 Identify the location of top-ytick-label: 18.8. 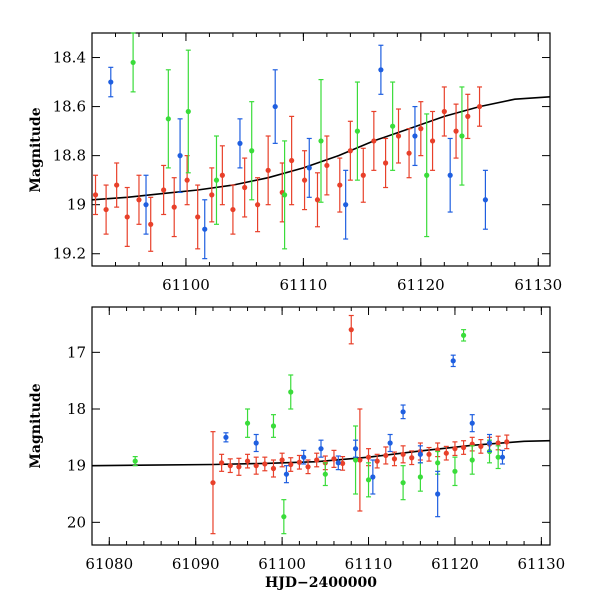
(69, 156).